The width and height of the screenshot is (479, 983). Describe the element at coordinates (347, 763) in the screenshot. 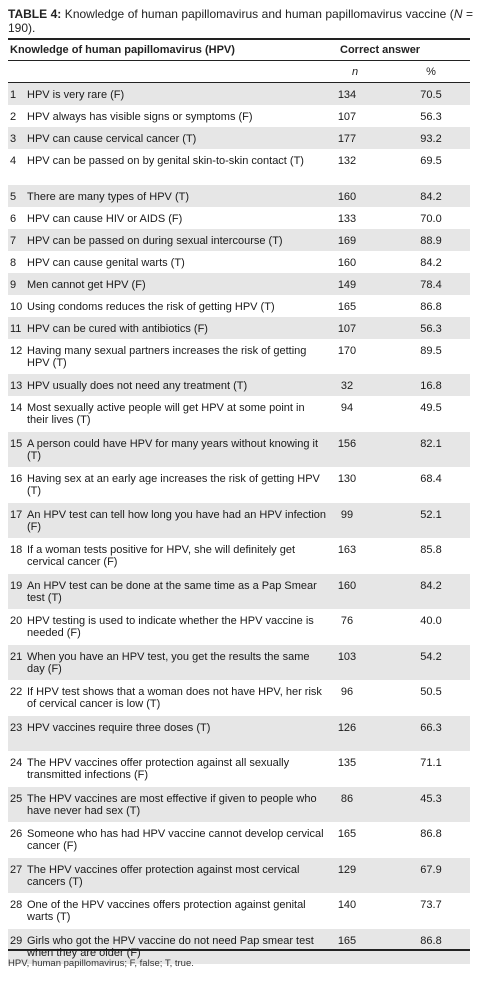

I see `row-n-value: 135` at that location.